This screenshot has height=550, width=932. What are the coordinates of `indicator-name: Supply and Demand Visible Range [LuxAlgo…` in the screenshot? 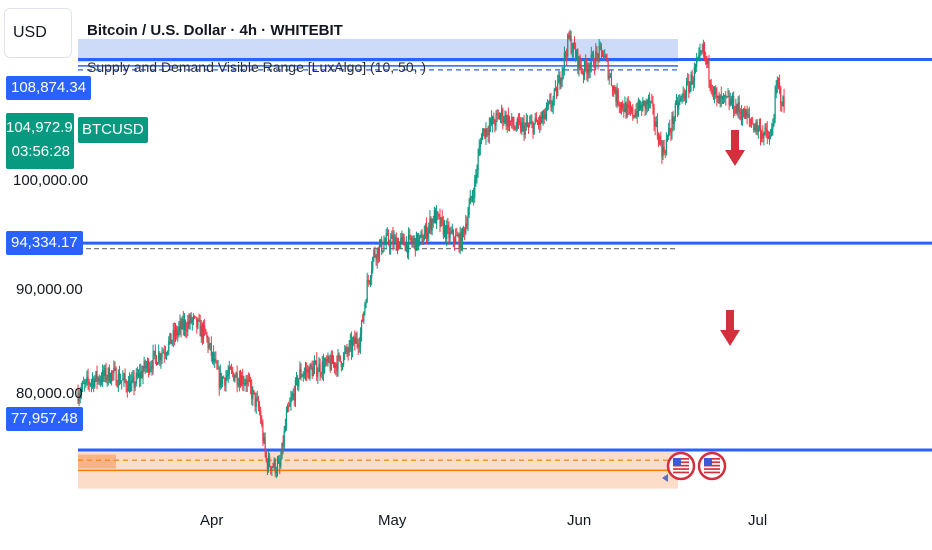 It's located at (257, 67).